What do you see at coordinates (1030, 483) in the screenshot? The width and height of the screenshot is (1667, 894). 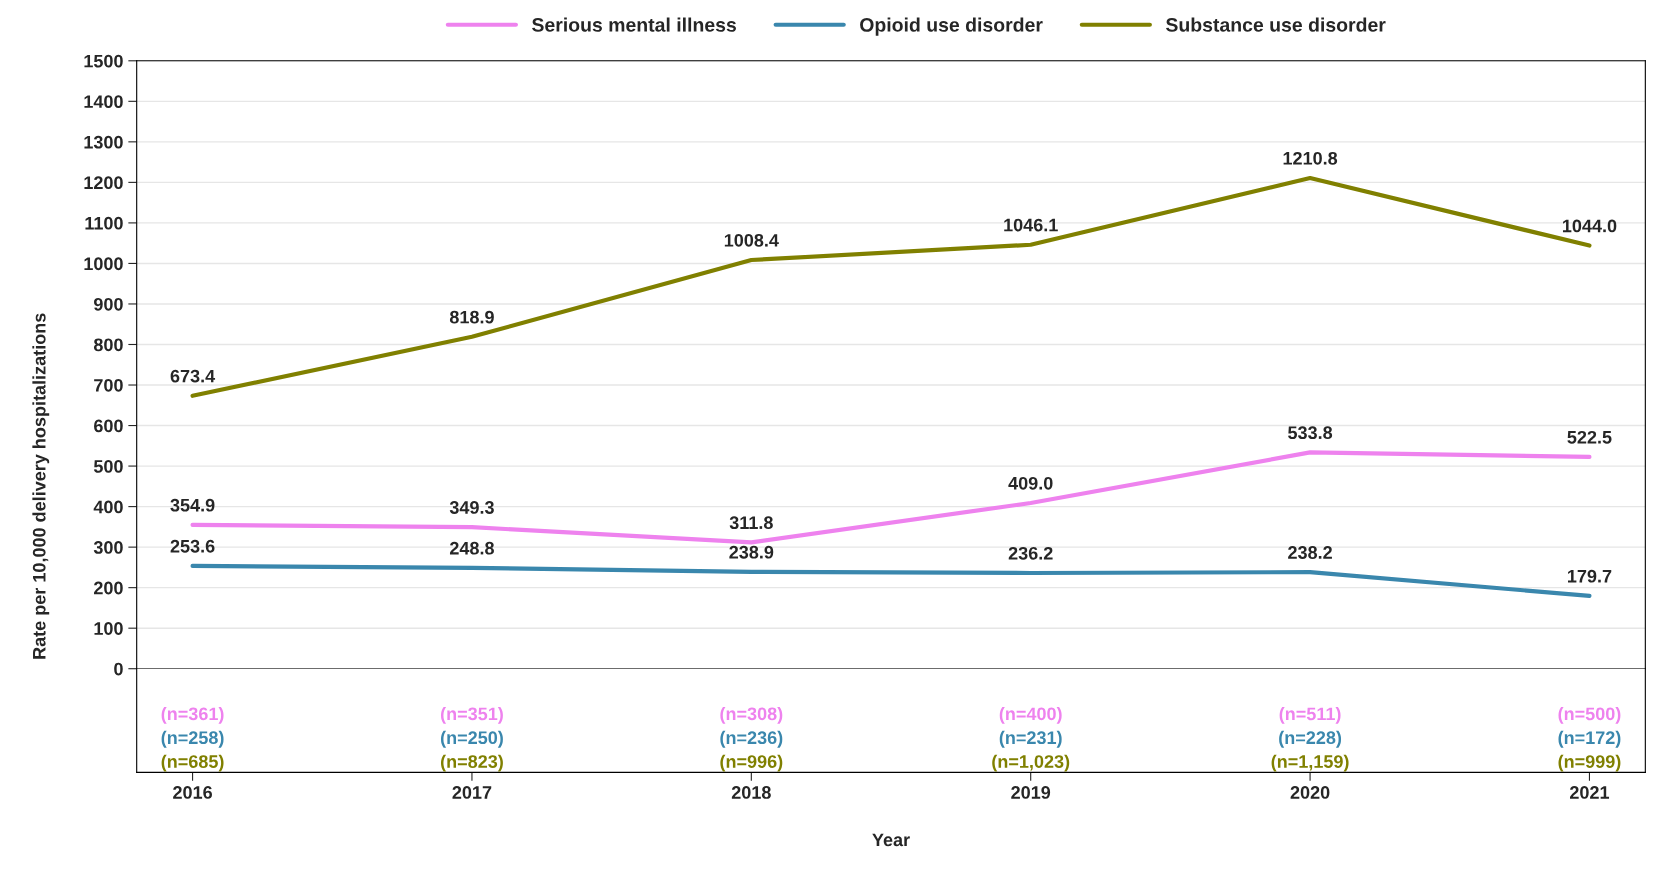 I see `data-label: 409.0` at bounding box center [1030, 483].